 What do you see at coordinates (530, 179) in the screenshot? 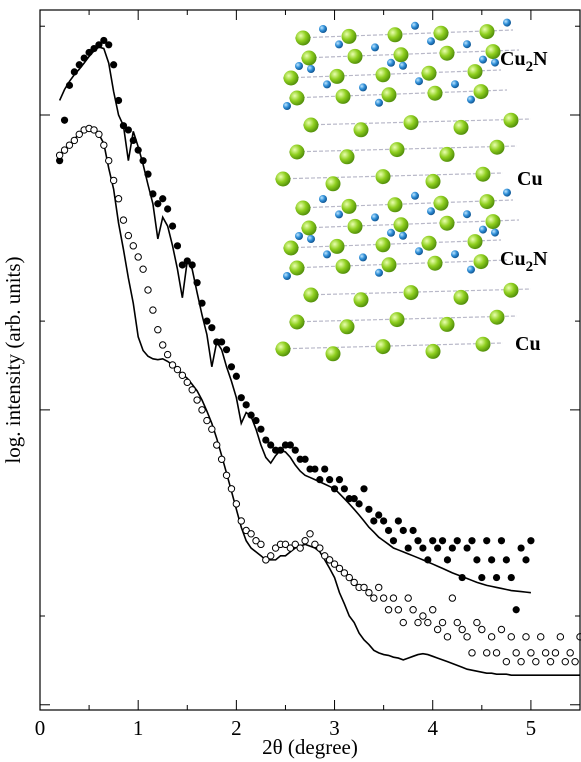
I see `inset-label: Cu` at bounding box center [530, 179].